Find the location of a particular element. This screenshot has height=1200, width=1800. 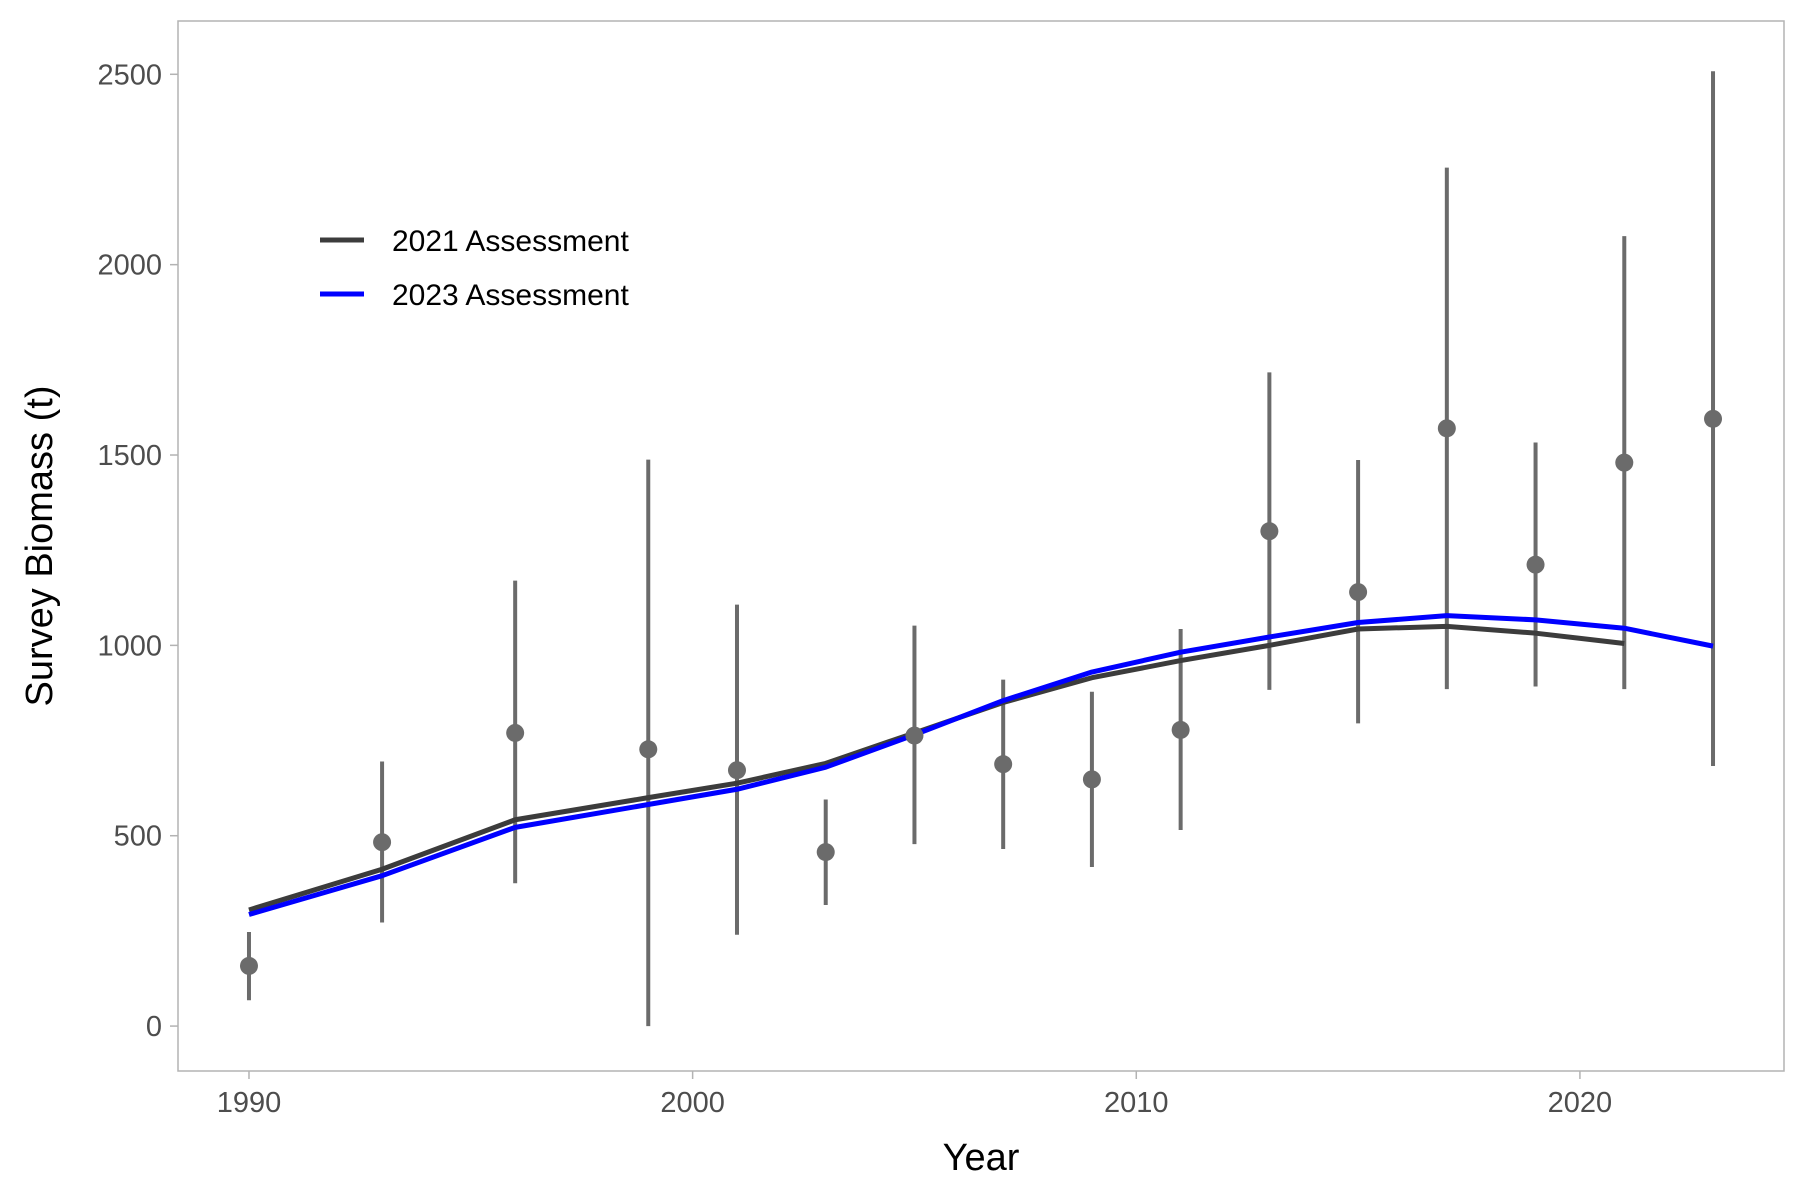

y-tick-label: 1000 is located at coordinates (129, 646).